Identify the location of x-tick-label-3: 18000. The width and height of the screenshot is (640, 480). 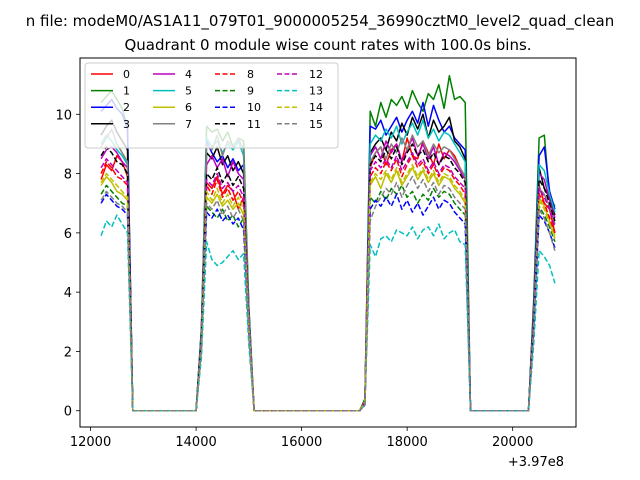
(406, 442).